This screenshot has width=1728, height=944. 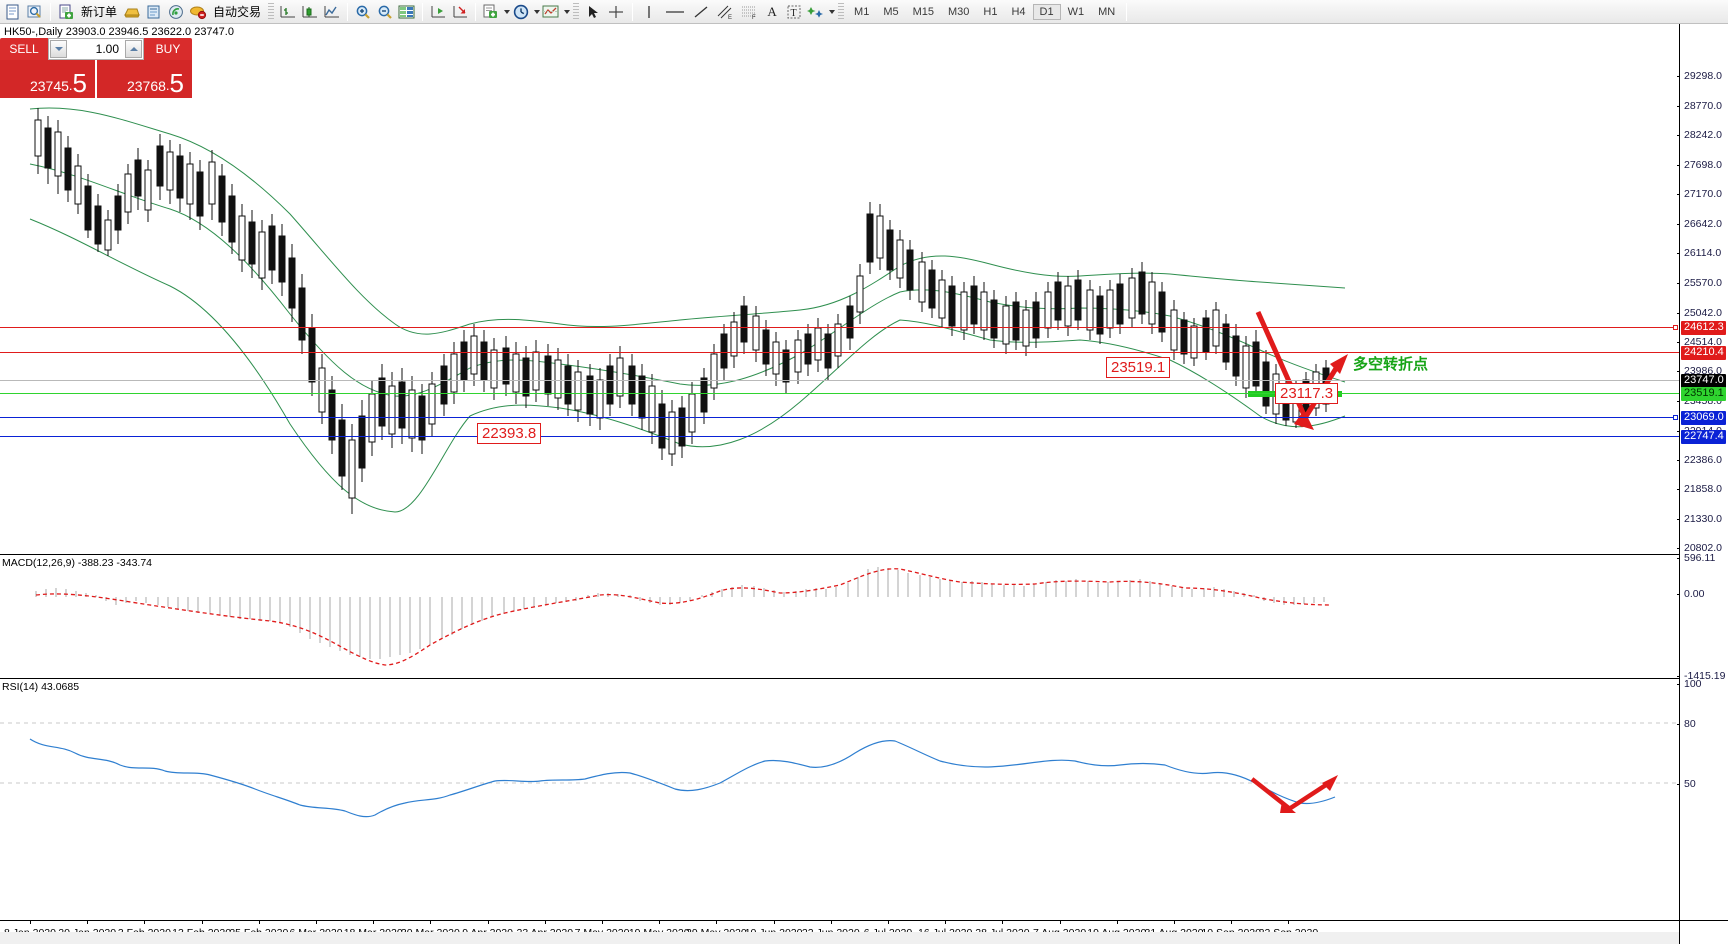 What do you see at coordinates (385, 12) in the screenshot?
I see `zoom-out-icon` at bounding box center [385, 12].